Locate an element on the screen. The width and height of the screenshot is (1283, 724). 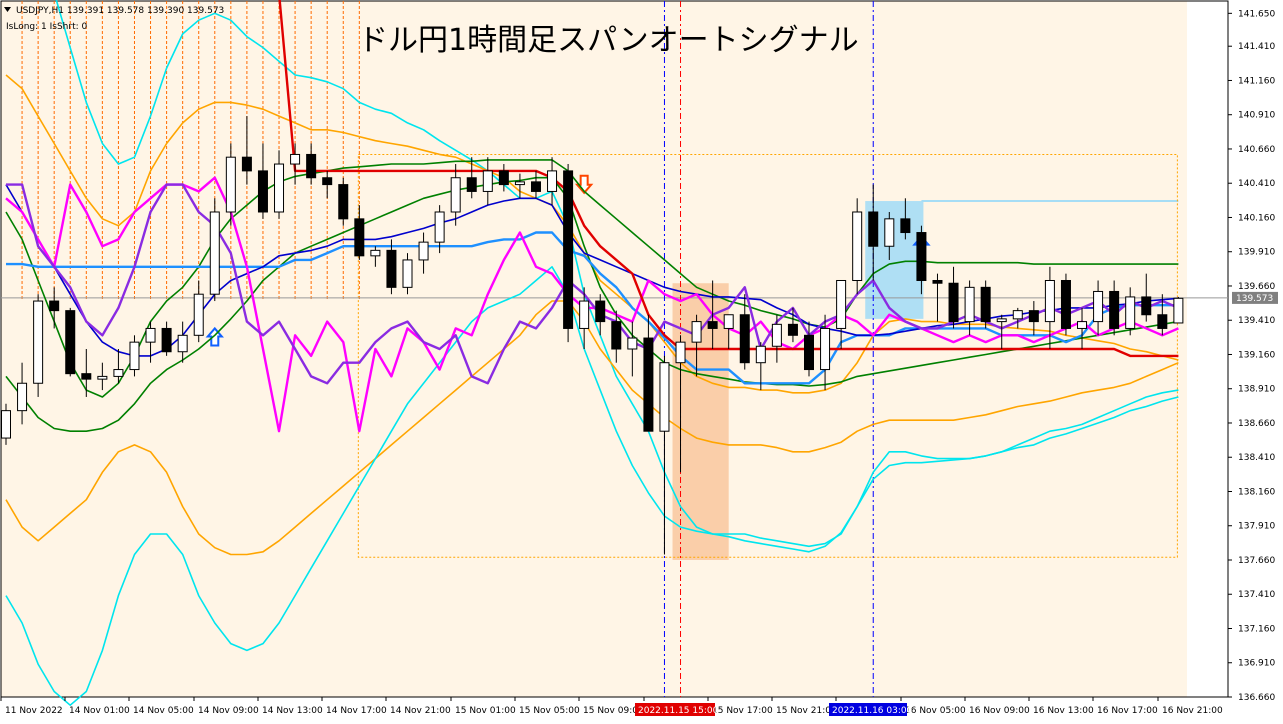
y-tick-label: 138.660 is located at coordinates (1256, 424).